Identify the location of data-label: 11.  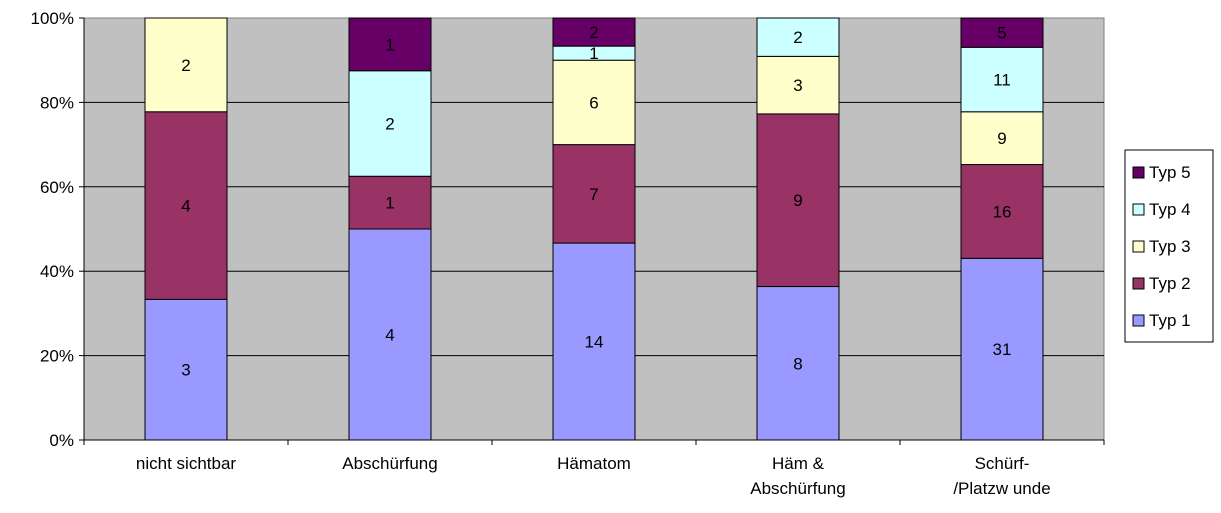
(1002, 80).